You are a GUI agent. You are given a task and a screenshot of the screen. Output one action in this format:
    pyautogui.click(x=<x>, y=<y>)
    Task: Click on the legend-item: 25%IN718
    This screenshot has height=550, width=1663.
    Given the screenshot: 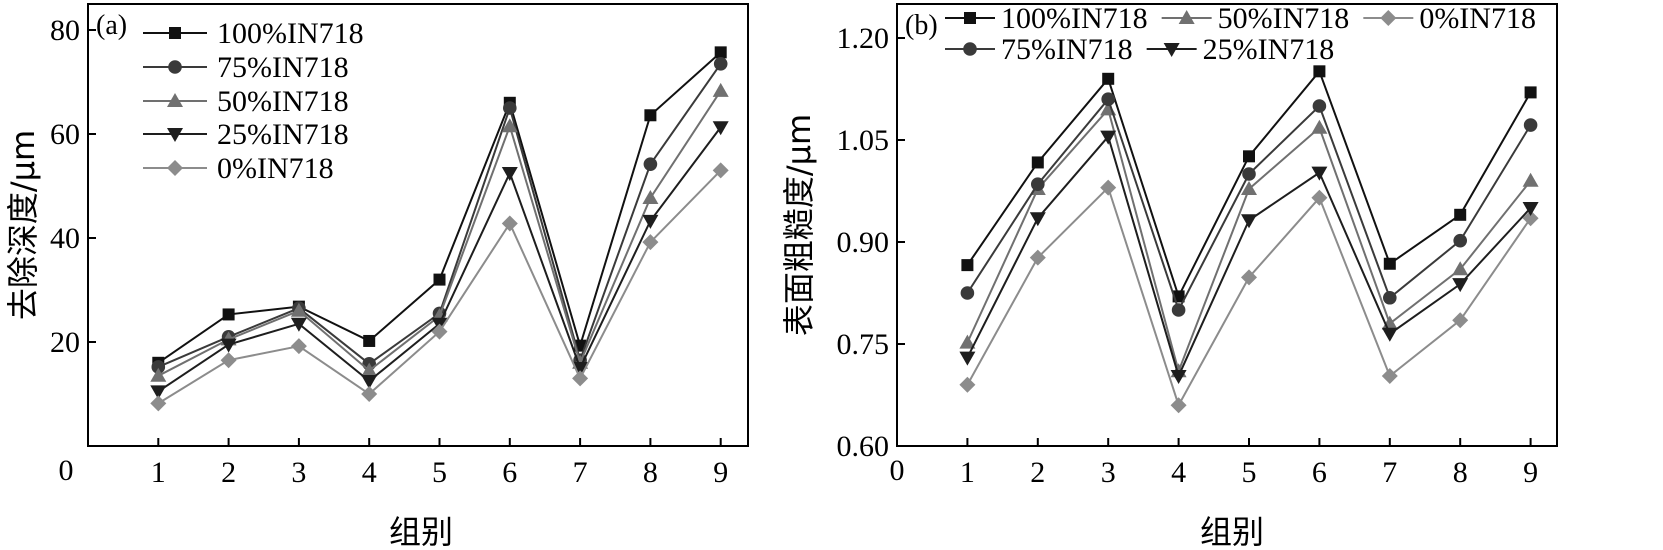 What is the action you would take?
    pyautogui.click(x=1240, y=49)
    